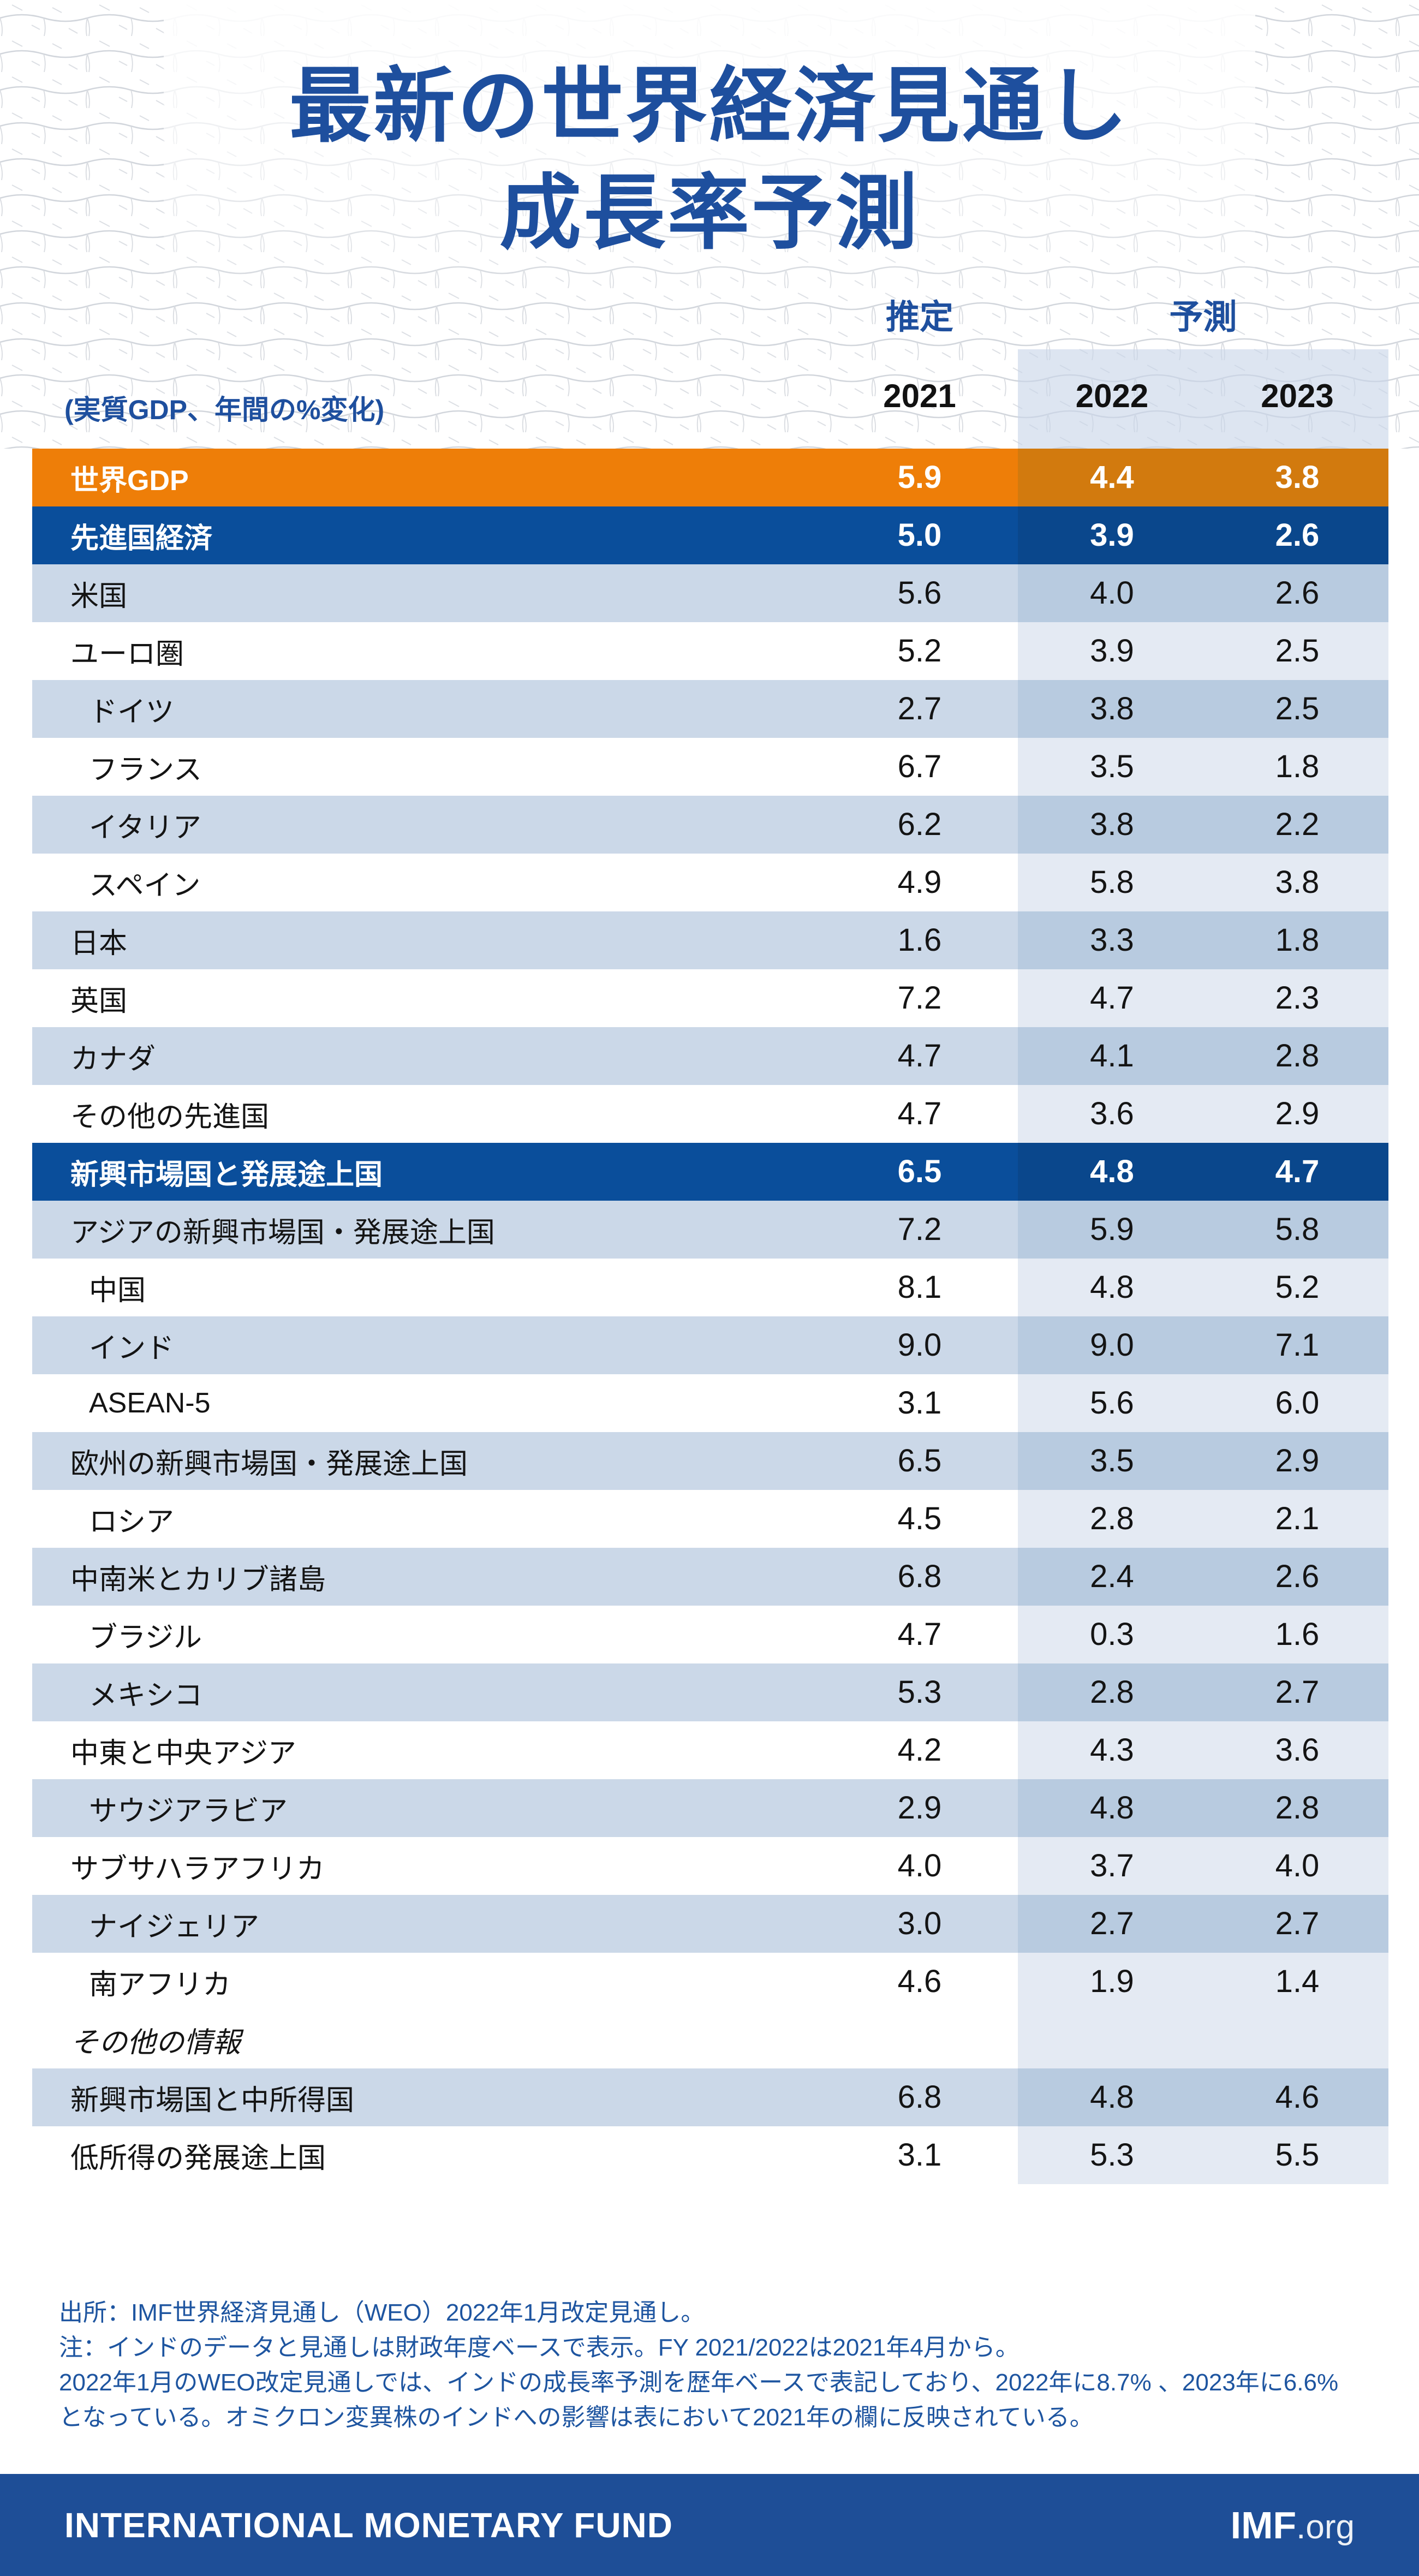 This screenshot has height=2576, width=1419. What do you see at coordinates (1297, 593) in the screenshot?
I see `value-2023: 2.6` at bounding box center [1297, 593].